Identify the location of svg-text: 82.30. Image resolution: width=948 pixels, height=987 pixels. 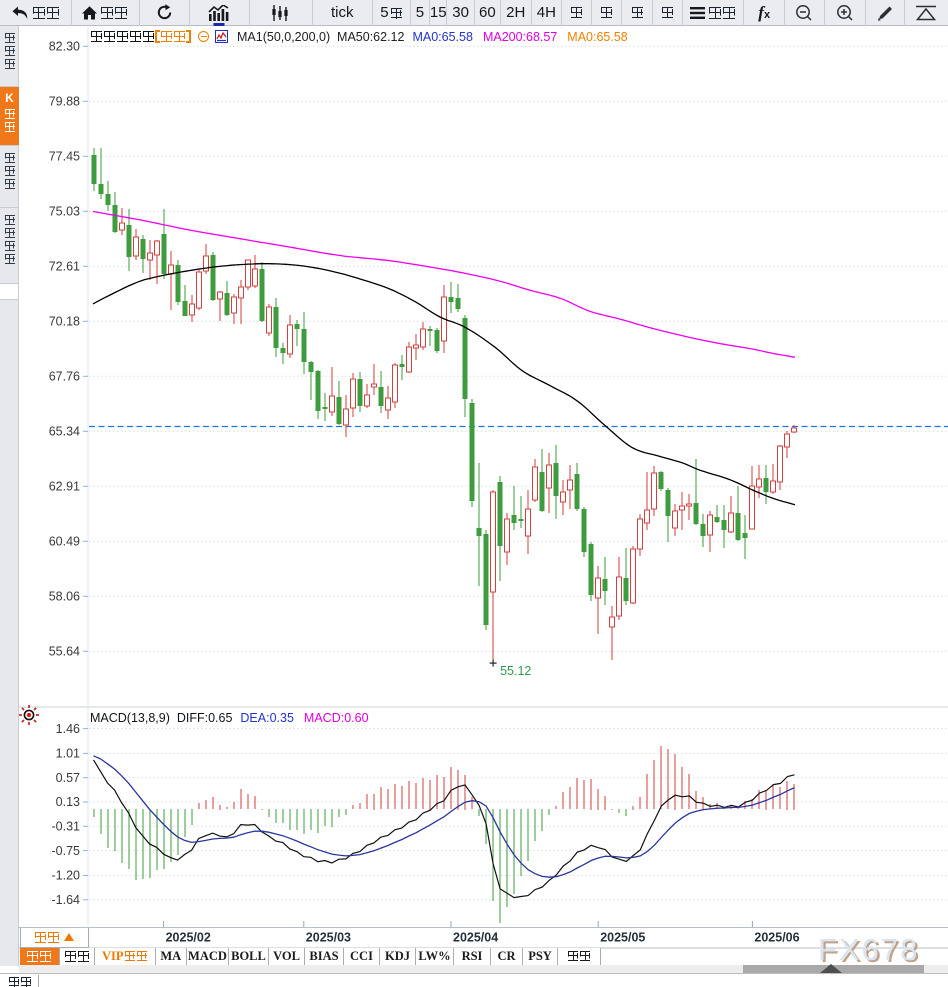
(64, 47).